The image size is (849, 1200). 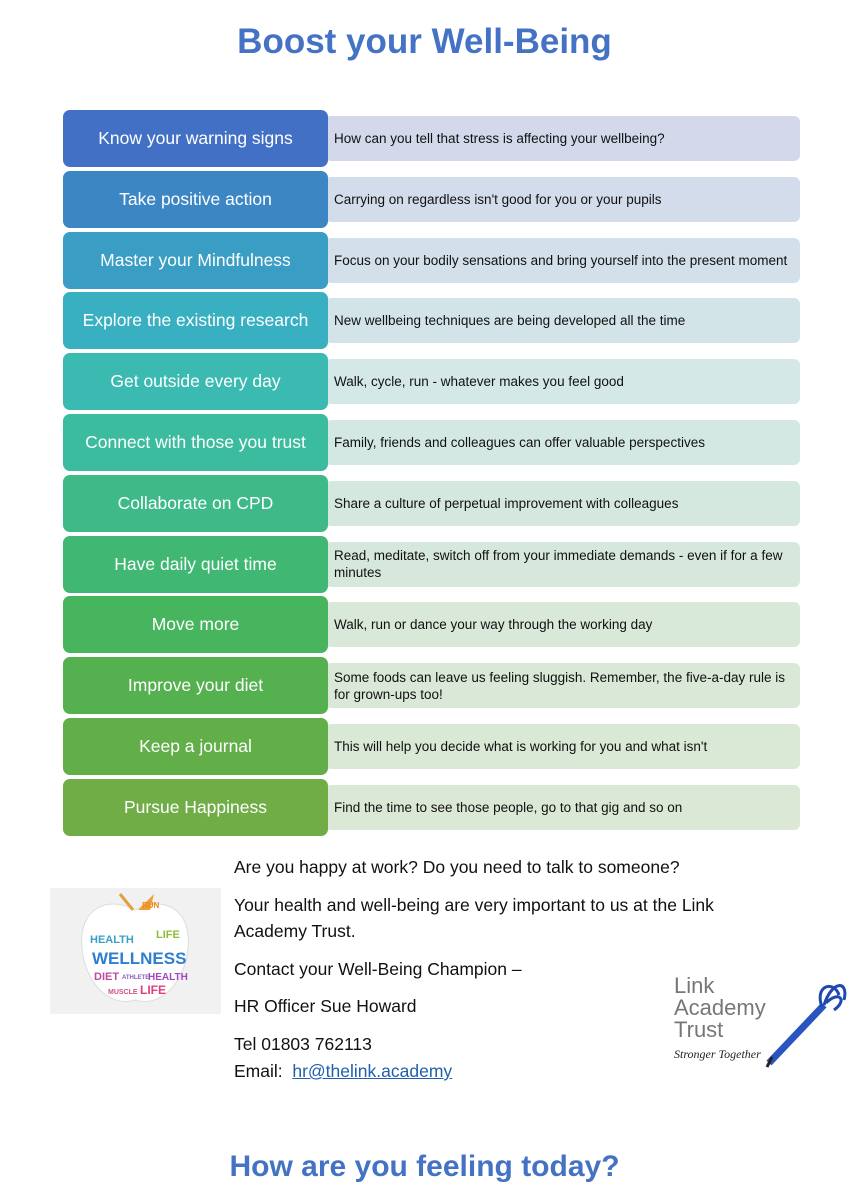 I want to click on email-line: Email: hr@thelink.academy, so click(x=343, y=1071).